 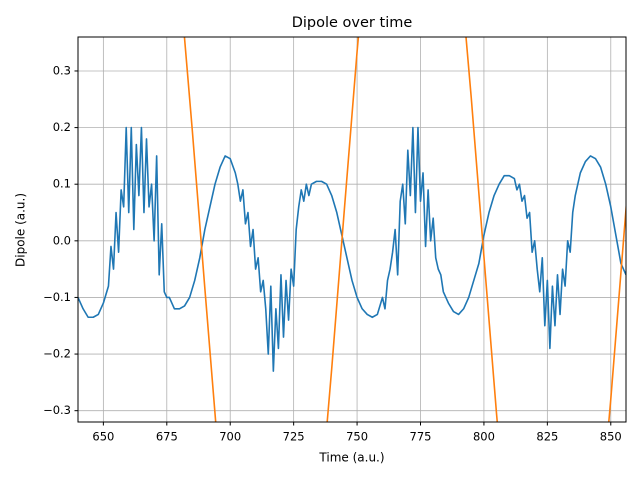 What do you see at coordinates (547, 437) in the screenshot?
I see `x-tick-label: 825` at bounding box center [547, 437].